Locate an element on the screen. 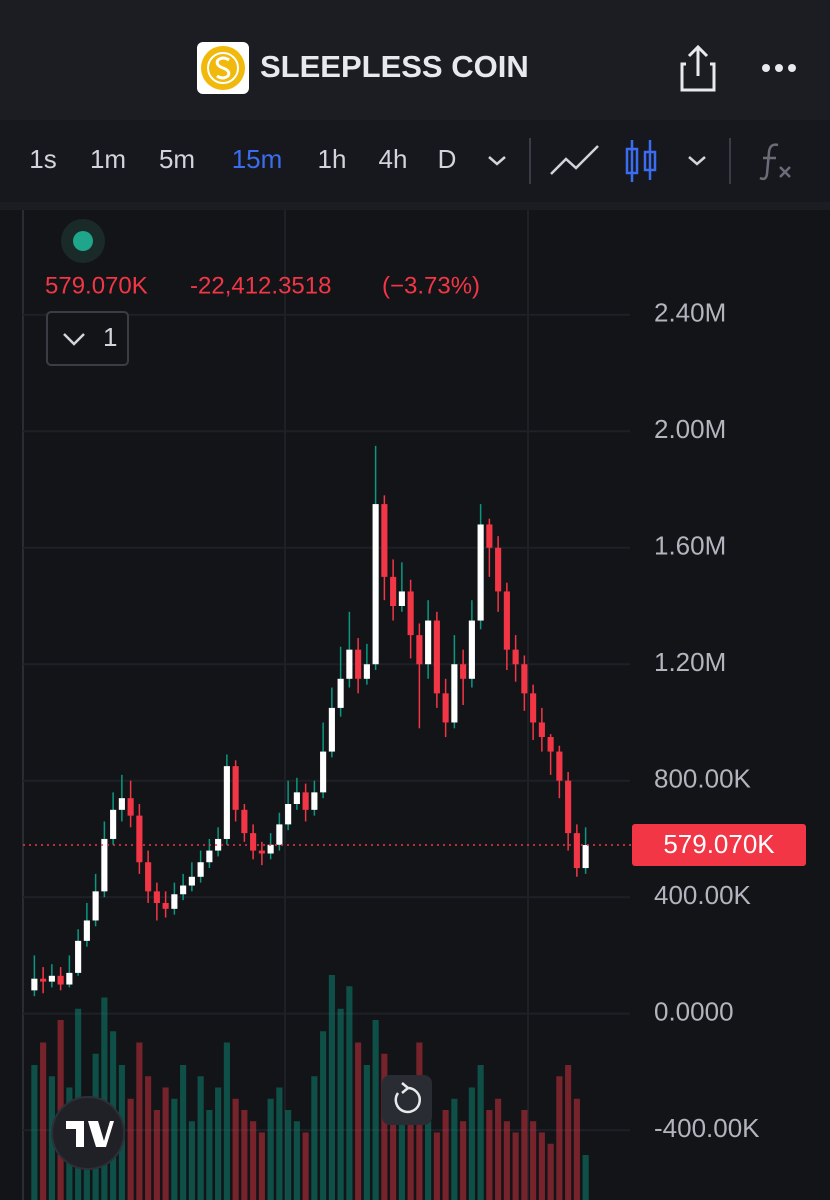 The width and height of the screenshot is (830, 1200). timeframe-option: 15m is located at coordinates (257, 159).